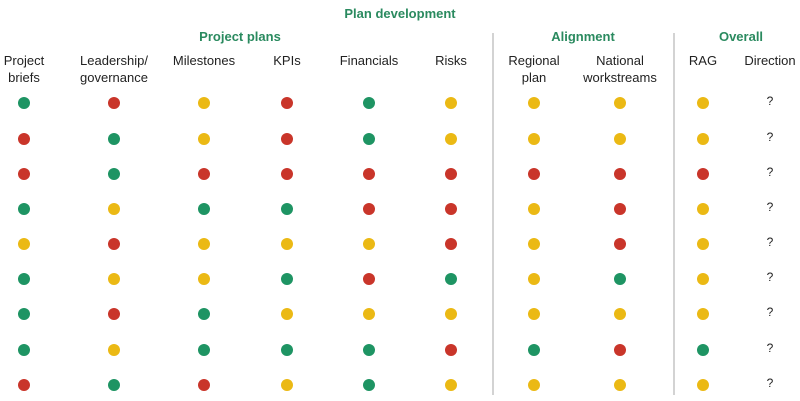 The image size is (800, 401). What do you see at coordinates (240, 36) in the screenshot?
I see `group-project-plans: Project plans` at bounding box center [240, 36].